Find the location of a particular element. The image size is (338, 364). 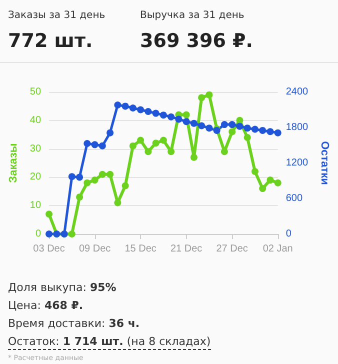

y2-tick-label: 0 is located at coordinates (289, 234).